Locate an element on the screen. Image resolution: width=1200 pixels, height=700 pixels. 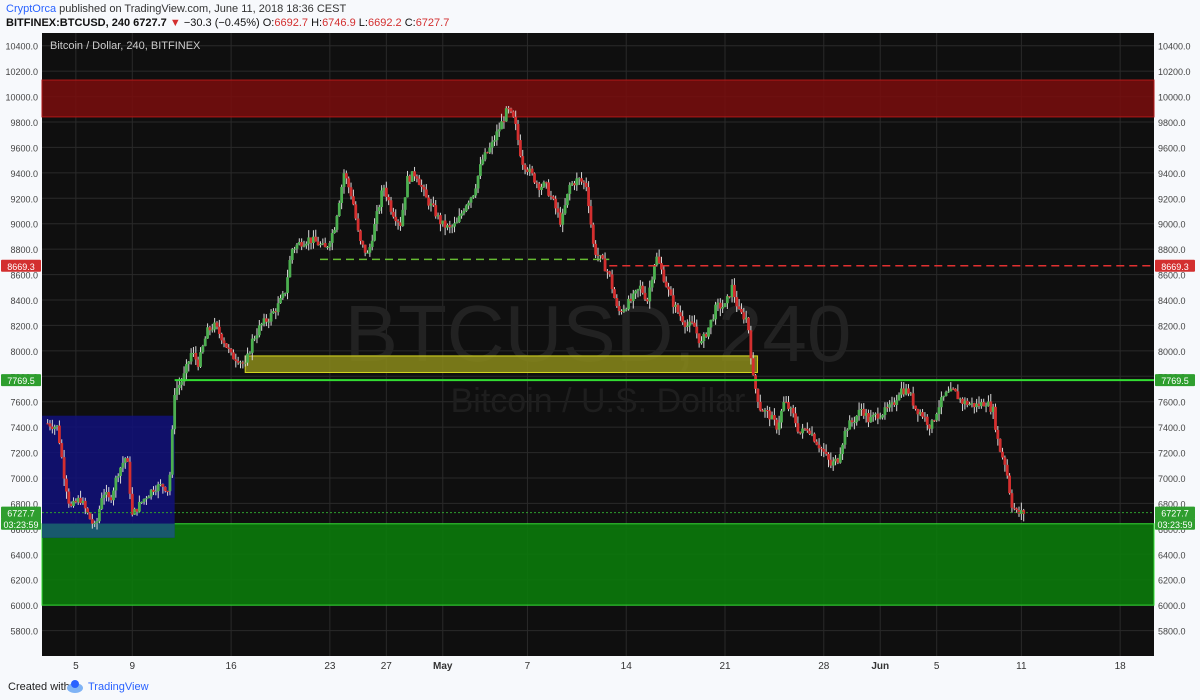
y-tick-label-right: 10000.0 is located at coordinates (1174, 98).